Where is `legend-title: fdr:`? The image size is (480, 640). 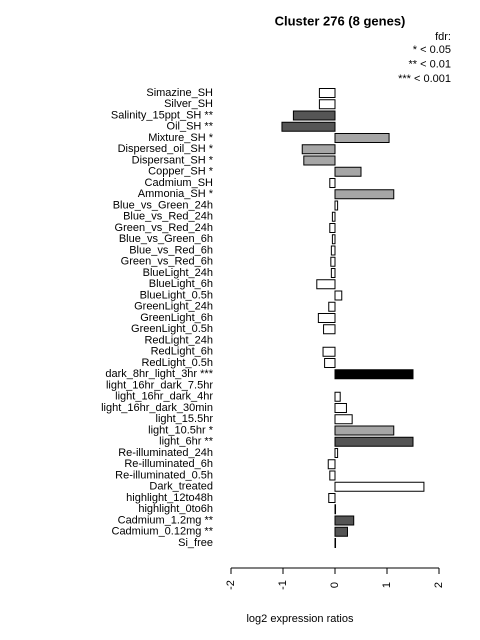 legend-title: fdr: is located at coordinates (443, 37).